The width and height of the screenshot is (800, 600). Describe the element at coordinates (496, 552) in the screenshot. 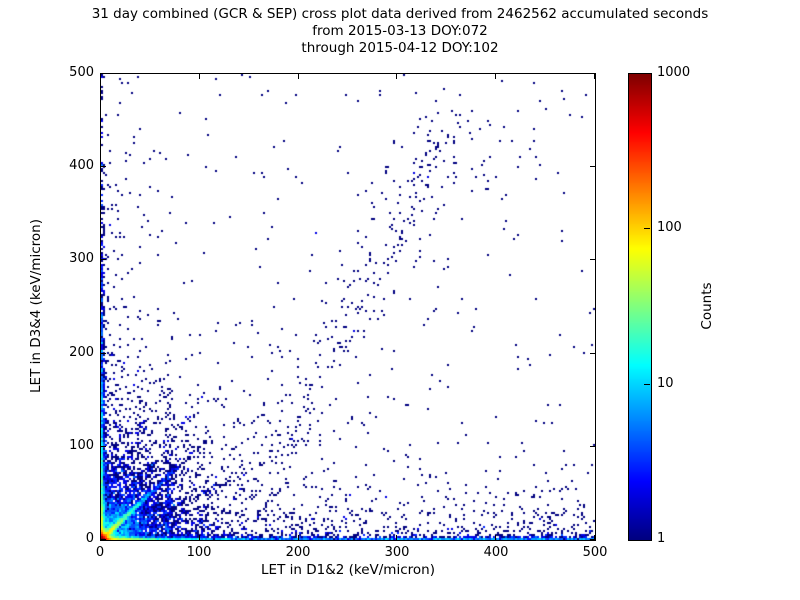

I see `x-tick-label: 400` at that location.